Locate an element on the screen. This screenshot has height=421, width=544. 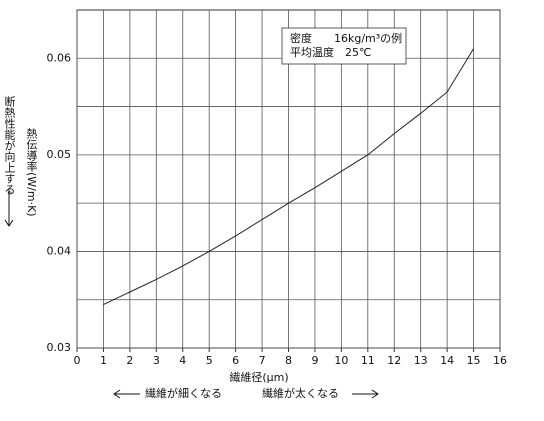
x-axis-label: 繊維径(μm) is located at coordinates (258, 377).